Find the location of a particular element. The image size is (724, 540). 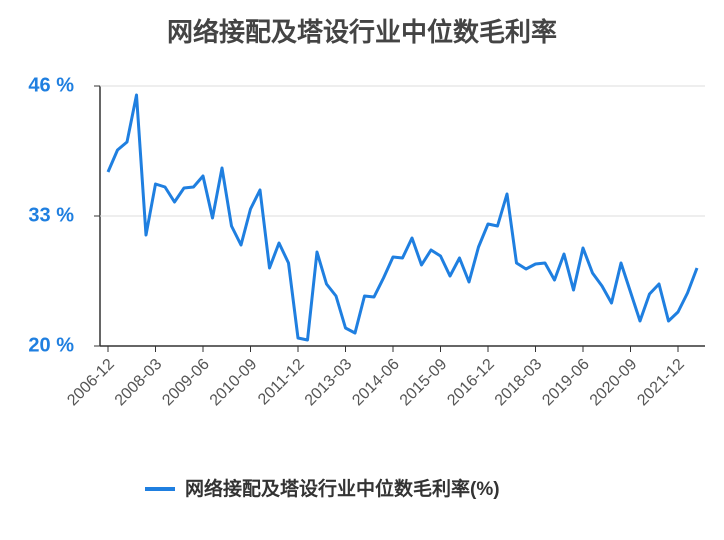

x-tick-label: 2014-06 is located at coordinates (376, 383).